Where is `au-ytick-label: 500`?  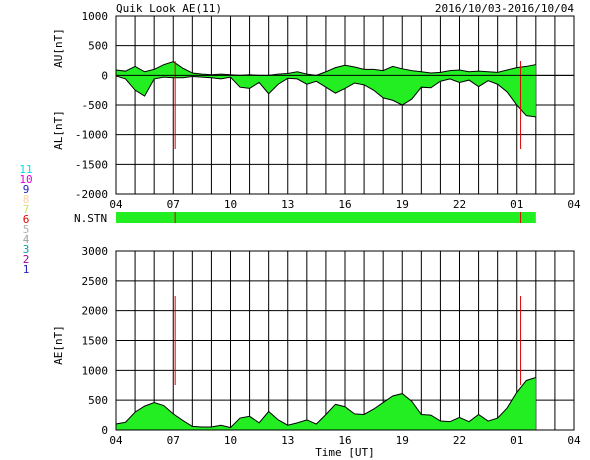 au-ytick-label: 500 is located at coordinates (98, 46).